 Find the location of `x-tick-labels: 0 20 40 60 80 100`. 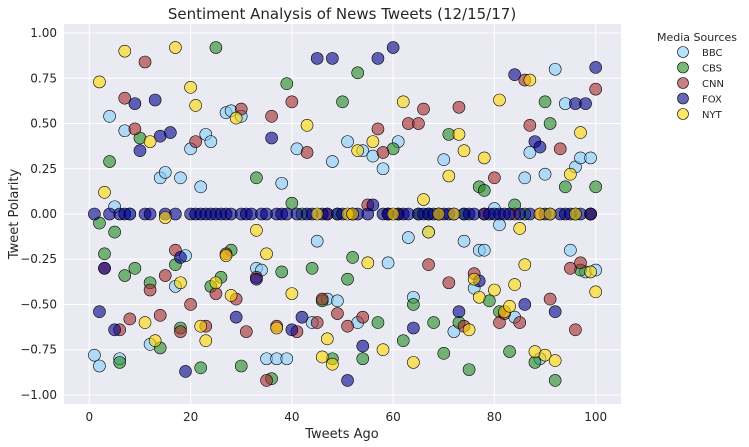

x-tick-labels: 0 20 40 60 80 100 is located at coordinates (346, 417).